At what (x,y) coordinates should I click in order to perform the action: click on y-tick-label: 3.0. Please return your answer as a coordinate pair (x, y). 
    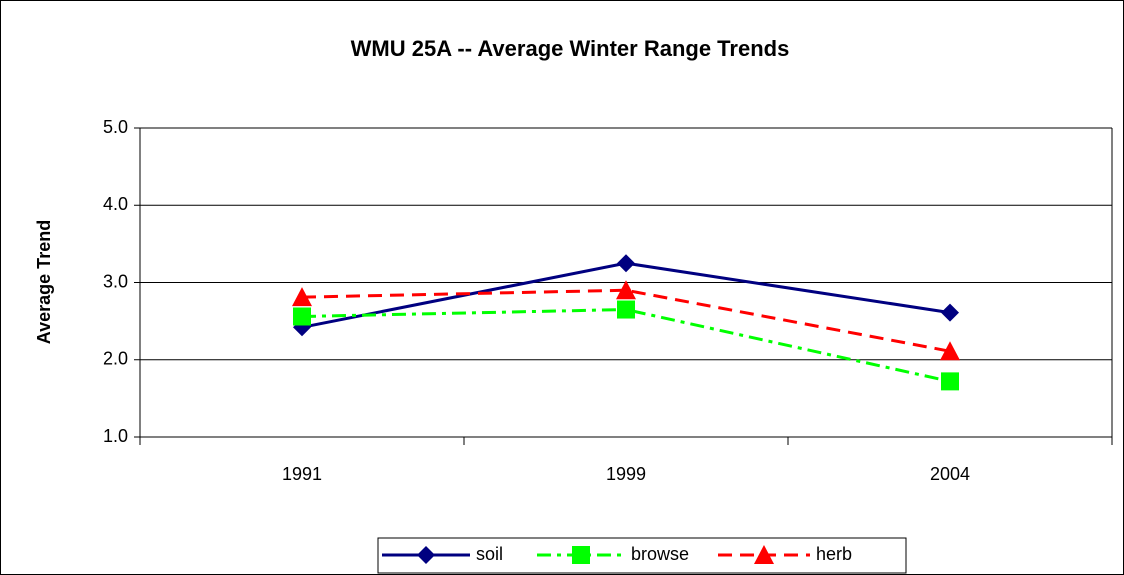
    Looking at the image, I should click on (115, 281).